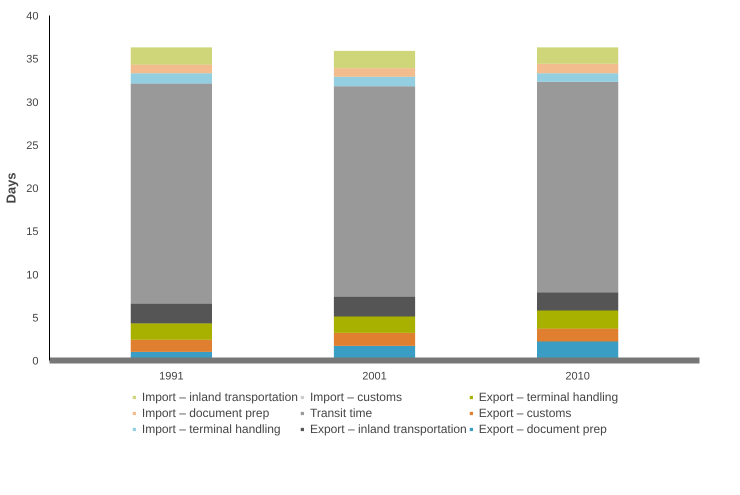  I want to click on legend-label: Import – customs, so click(356, 397).